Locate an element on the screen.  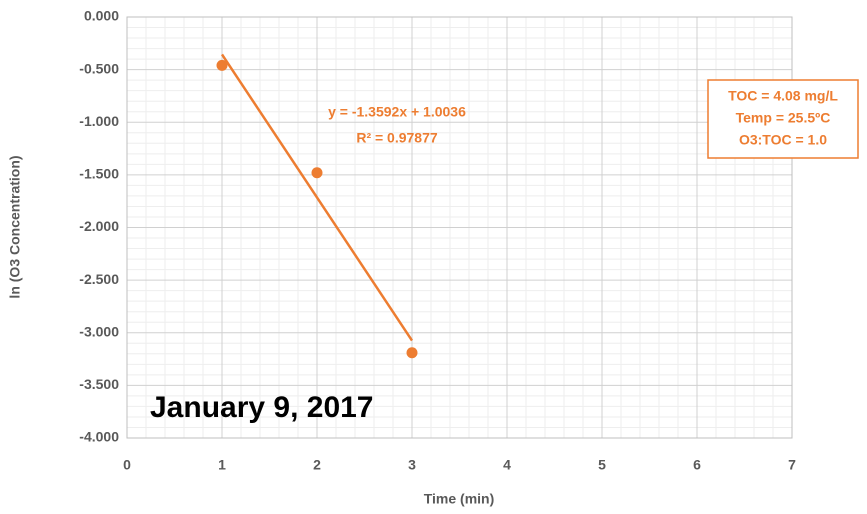
y-tick-label: -3.000 is located at coordinates (99, 331).